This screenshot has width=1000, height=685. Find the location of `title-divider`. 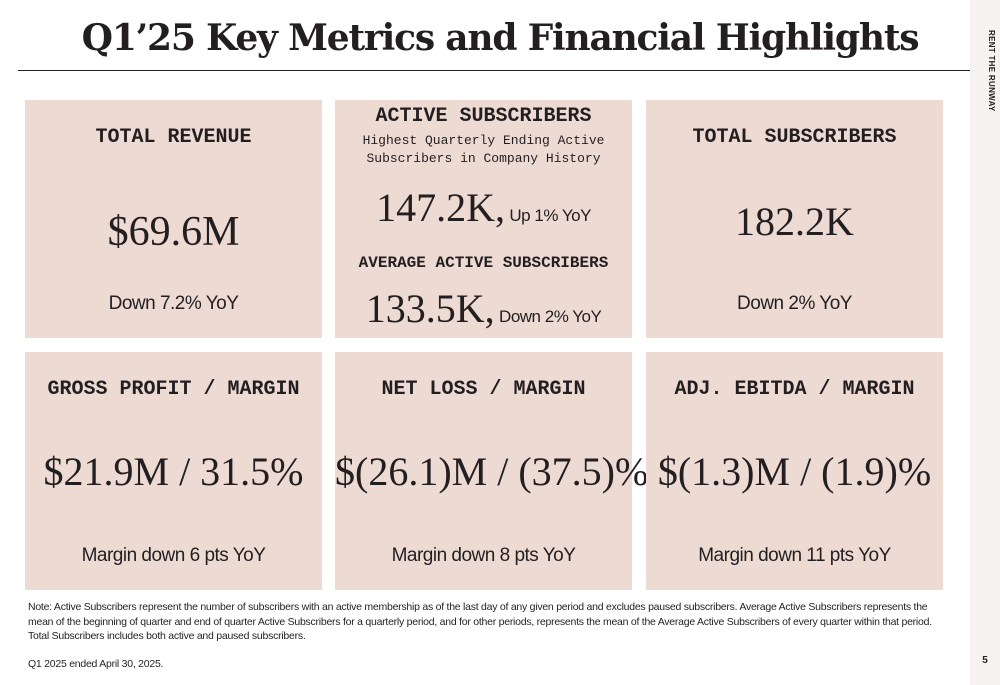

title-divider is located at coordinates (494, 70).